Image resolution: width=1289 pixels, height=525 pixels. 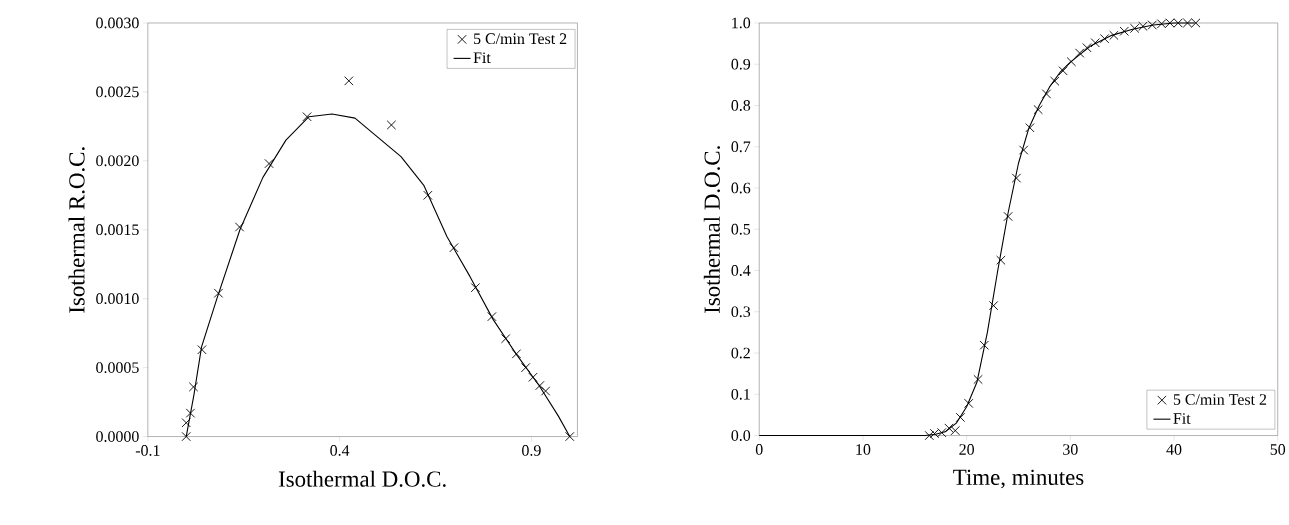 What do you see at coordinates (1070, 449) in the screenshot?
I see `x-tick-label: 30` at bounding box center [1070, 449].